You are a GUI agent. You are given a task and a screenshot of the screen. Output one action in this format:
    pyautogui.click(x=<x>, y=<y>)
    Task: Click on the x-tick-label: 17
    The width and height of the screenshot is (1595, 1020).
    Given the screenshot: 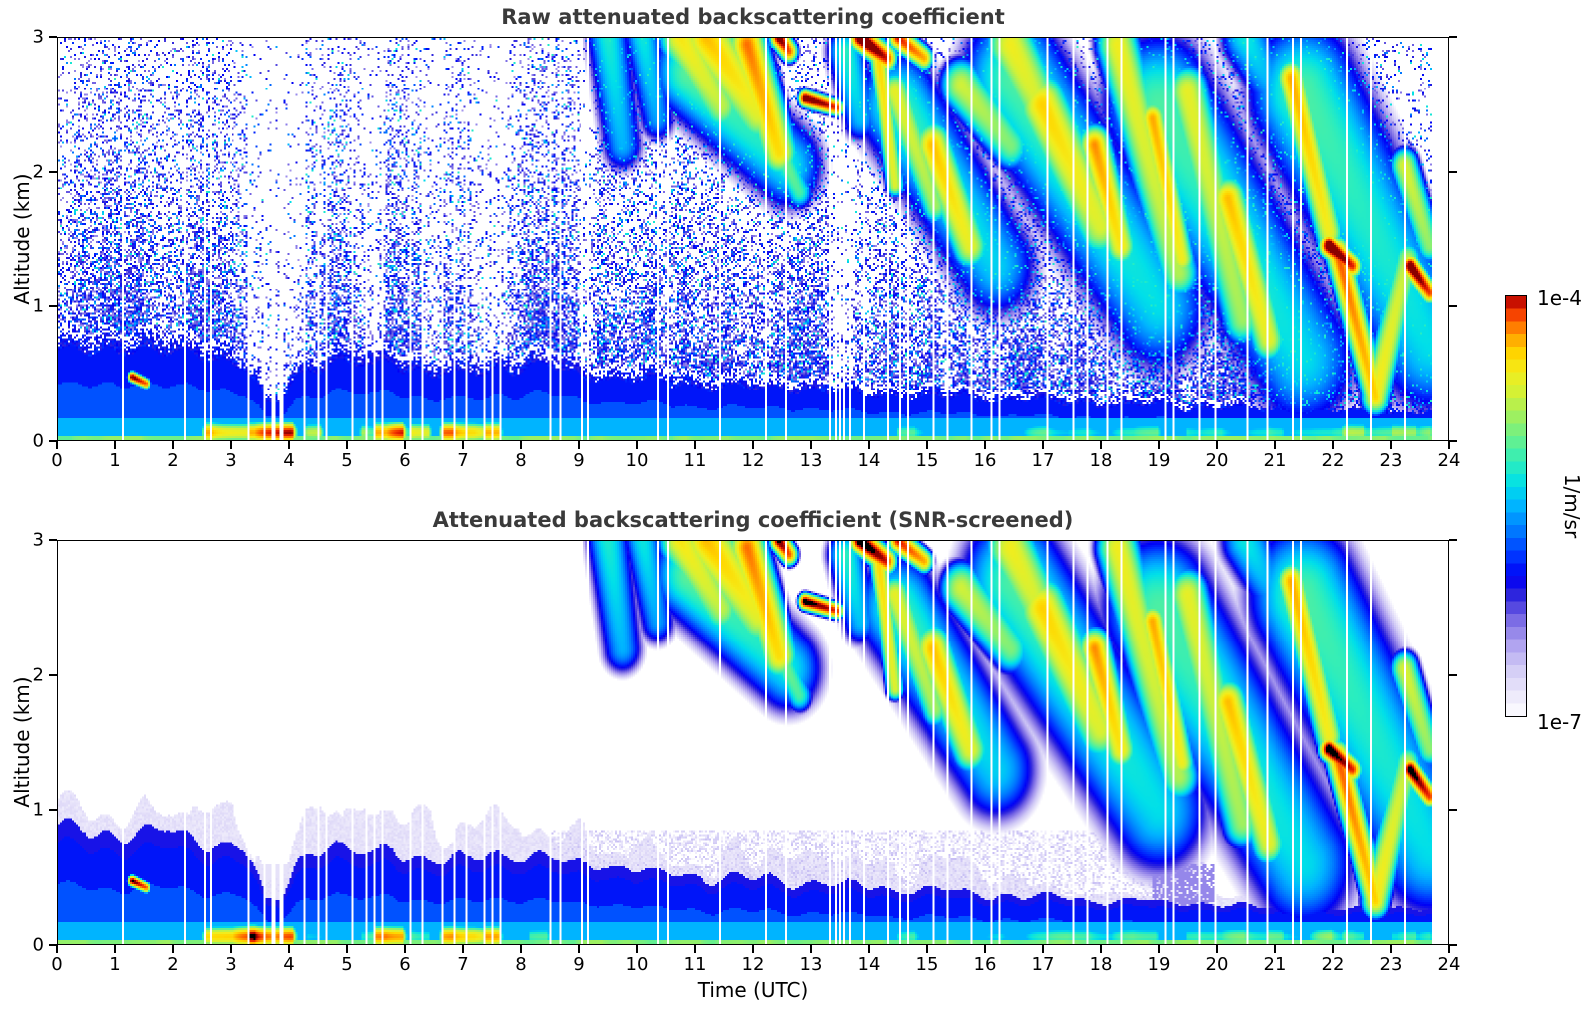 What is the action you would take?
    pyautogui.click(x=1043, y=964)
    